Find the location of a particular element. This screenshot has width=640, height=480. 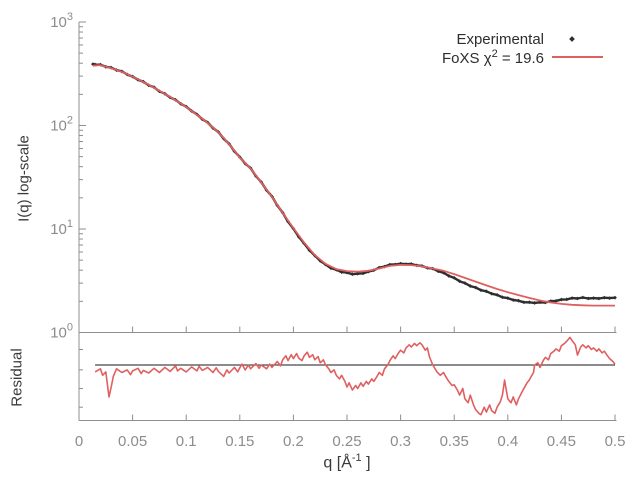

legend-fit-label-post: = 19.6 is located at coordinates (520, 58).